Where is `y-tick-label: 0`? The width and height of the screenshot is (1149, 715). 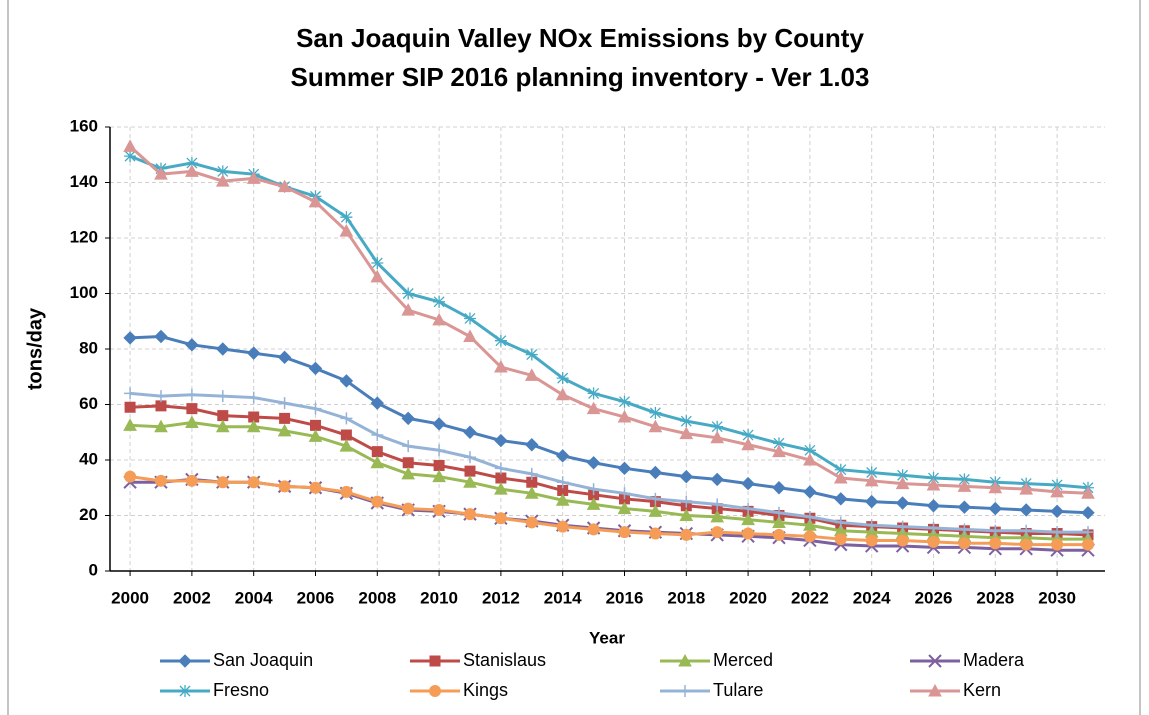
y-tick-label: 0 is located at coordinates (93, 569).